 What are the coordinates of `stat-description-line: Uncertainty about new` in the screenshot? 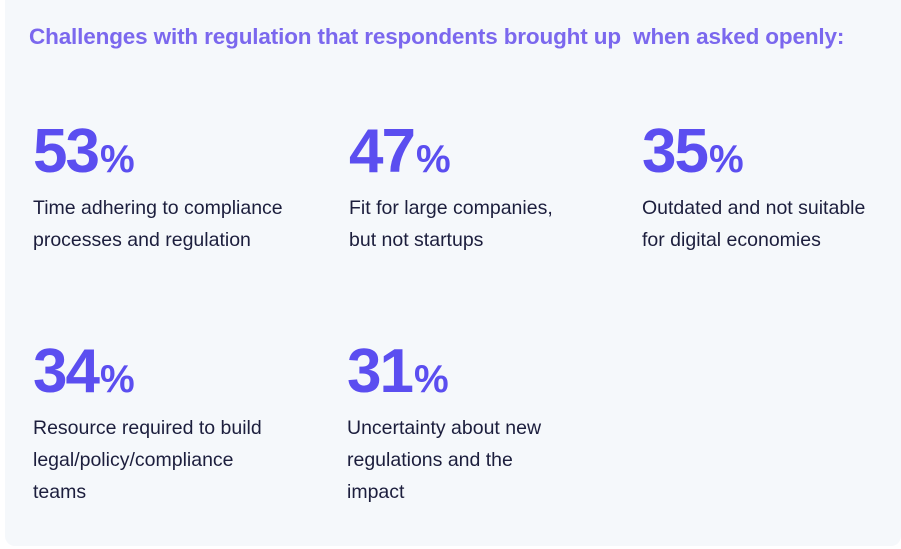 It's located at (444, 428).